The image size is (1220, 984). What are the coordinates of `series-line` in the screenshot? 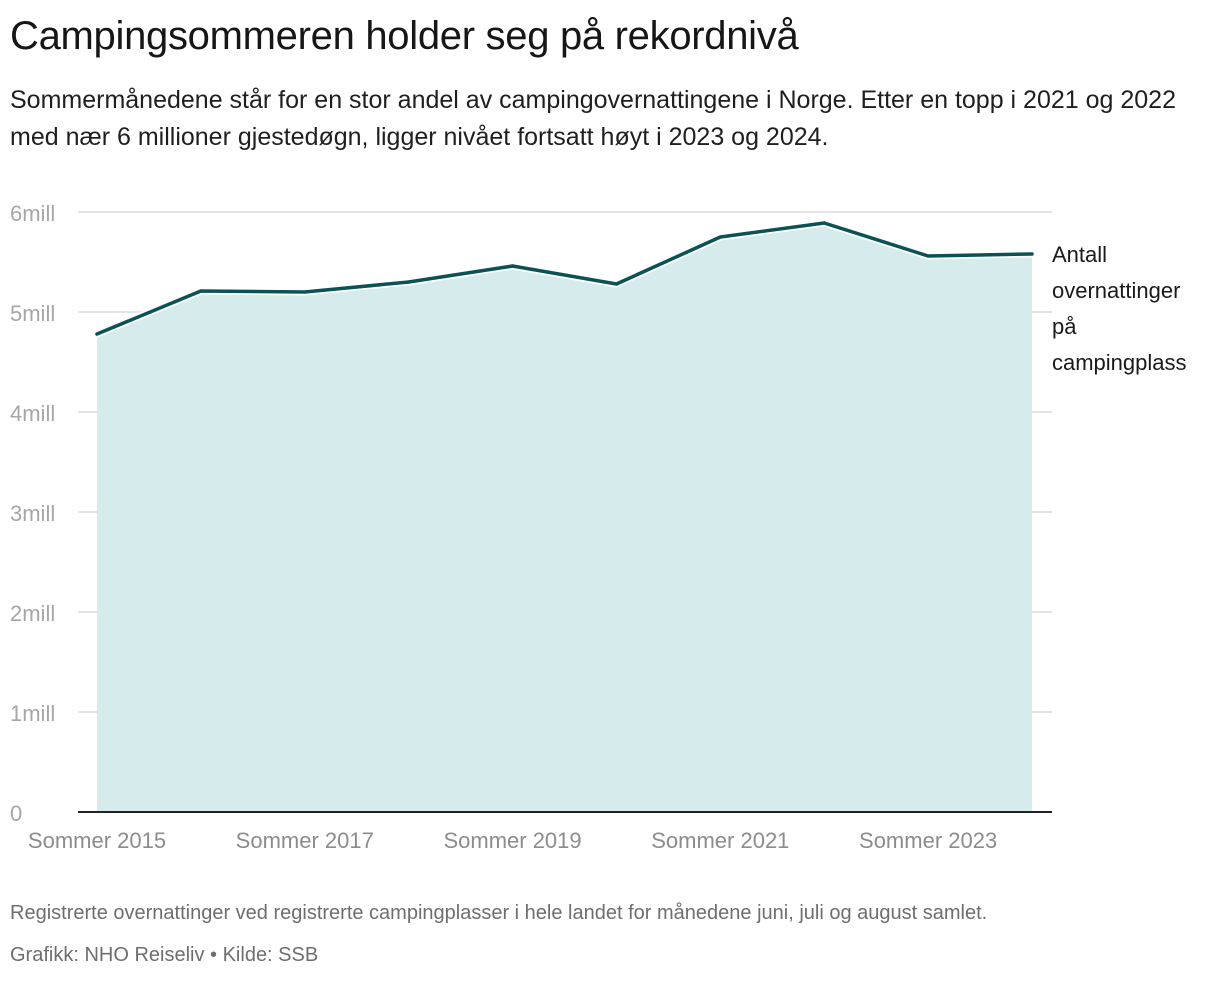 It's located at (564, 278).